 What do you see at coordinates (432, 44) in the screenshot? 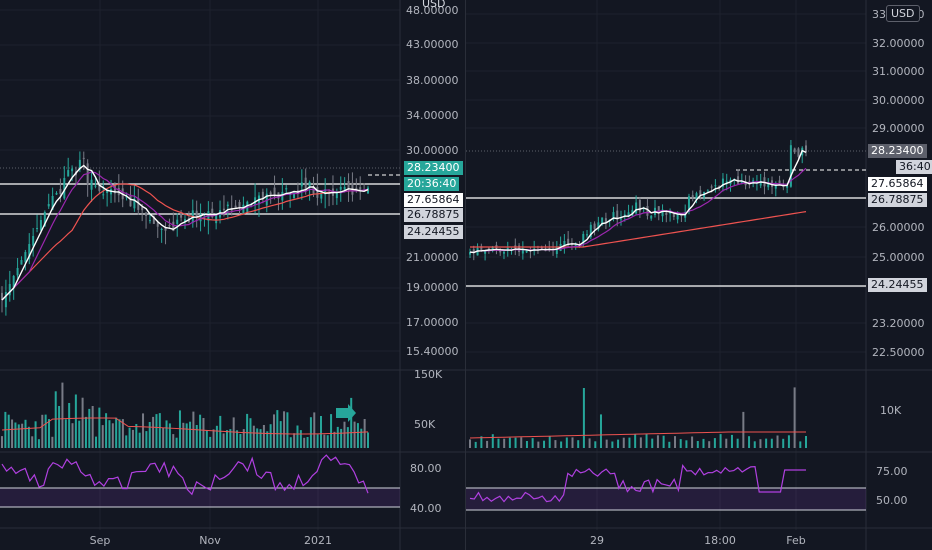
I see `price-tick-label: 43.00000` at bounding box center [432, 44].